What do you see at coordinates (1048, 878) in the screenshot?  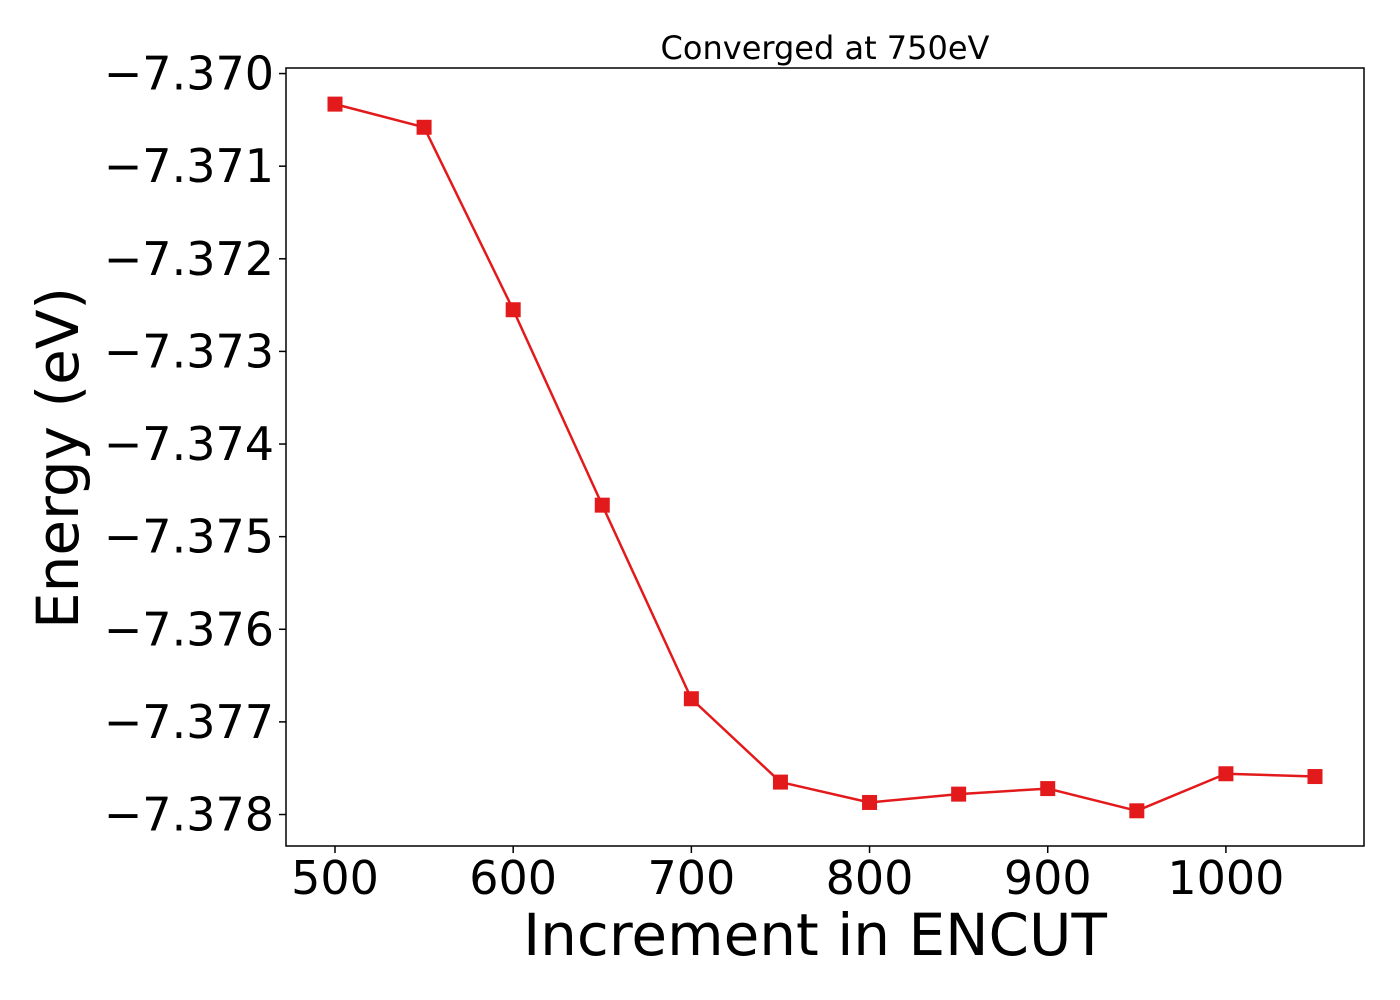 I see `x-tick-label: 900` at bounding box center [1048, 878].